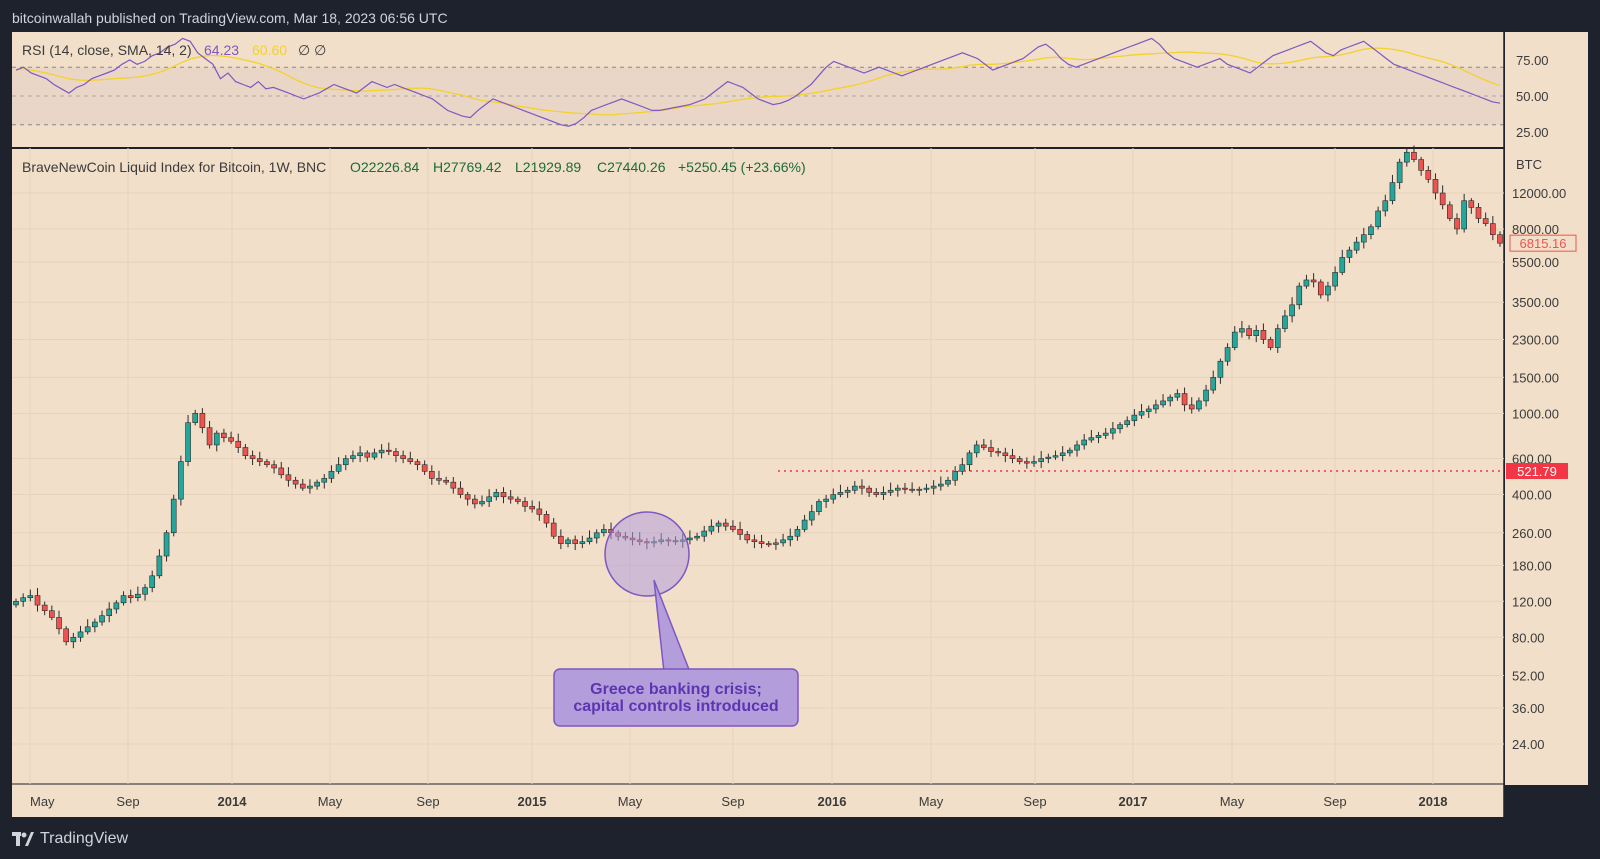 This screenshot has height=859, width=1600. I want to click on footer: TradingView, so click(800, 838).